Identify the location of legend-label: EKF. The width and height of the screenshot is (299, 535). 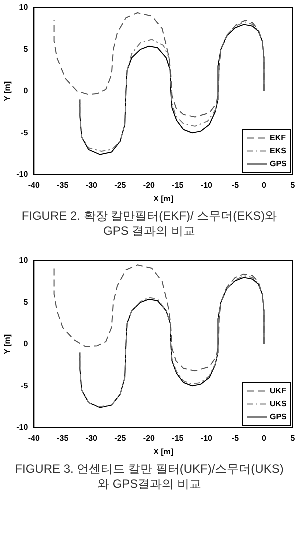
(278, 138).